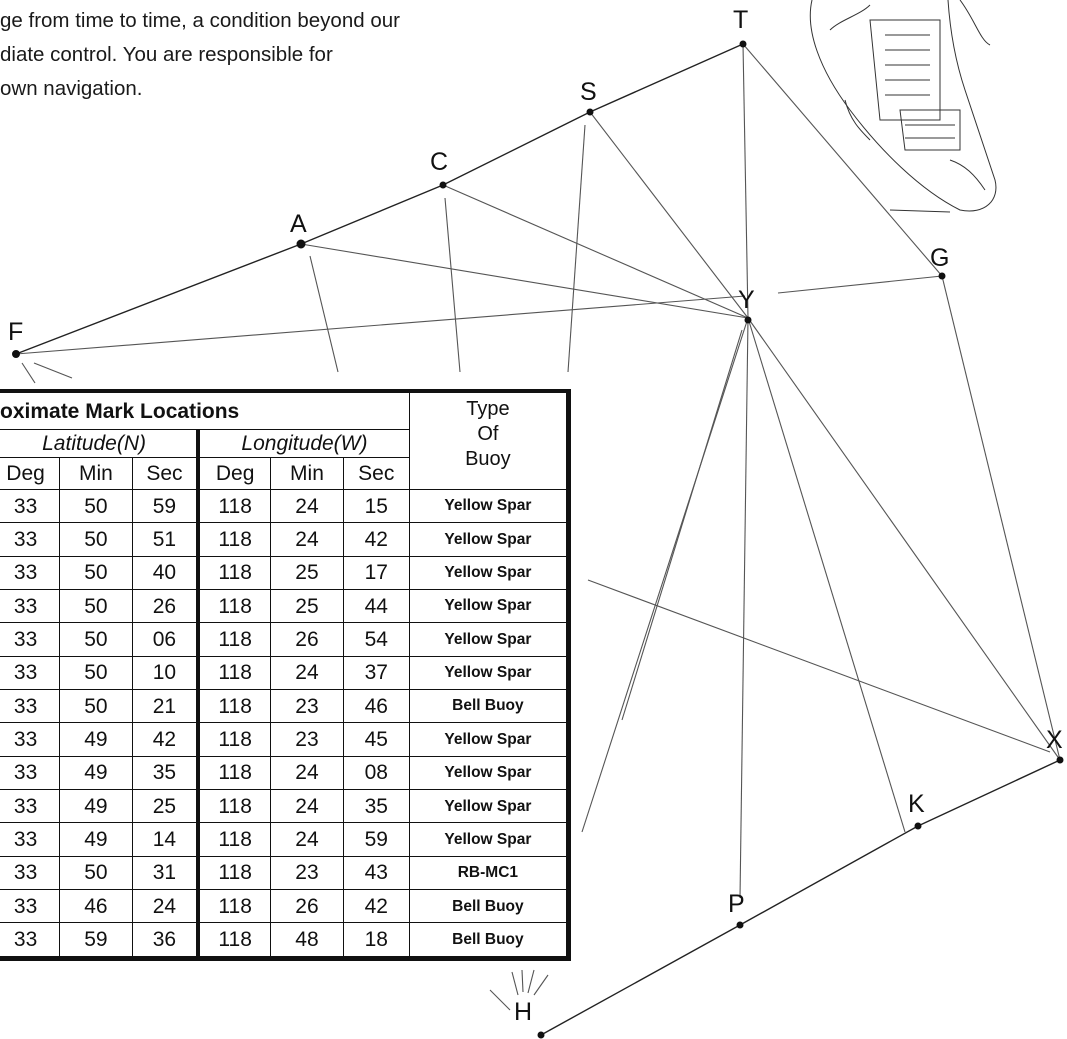 The image size is (1067, 1039). I want to click on cell-lat-sec: 26, so click(165, 606).